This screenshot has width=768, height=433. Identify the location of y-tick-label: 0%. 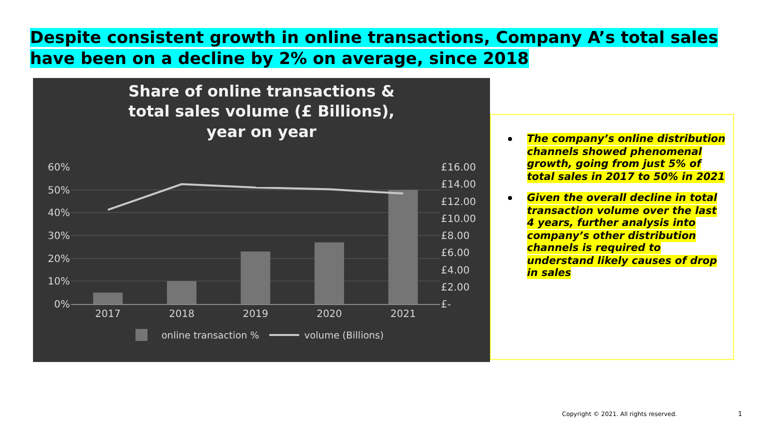
(62, 305).